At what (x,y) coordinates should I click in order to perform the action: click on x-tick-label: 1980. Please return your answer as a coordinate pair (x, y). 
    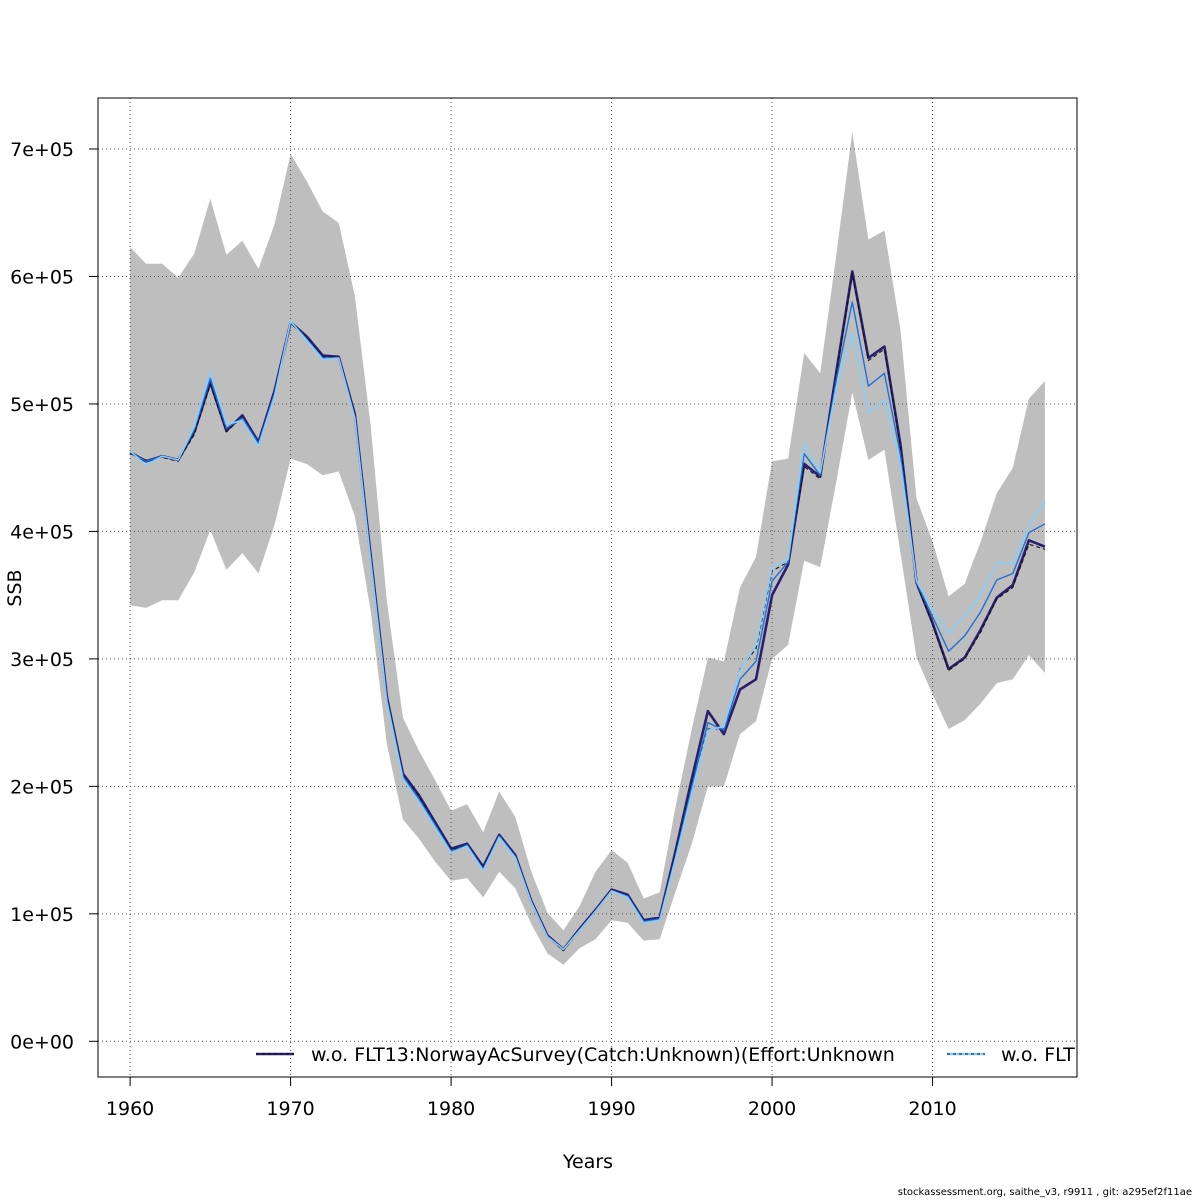
    Looking at the image, I should click on (451, 1109).